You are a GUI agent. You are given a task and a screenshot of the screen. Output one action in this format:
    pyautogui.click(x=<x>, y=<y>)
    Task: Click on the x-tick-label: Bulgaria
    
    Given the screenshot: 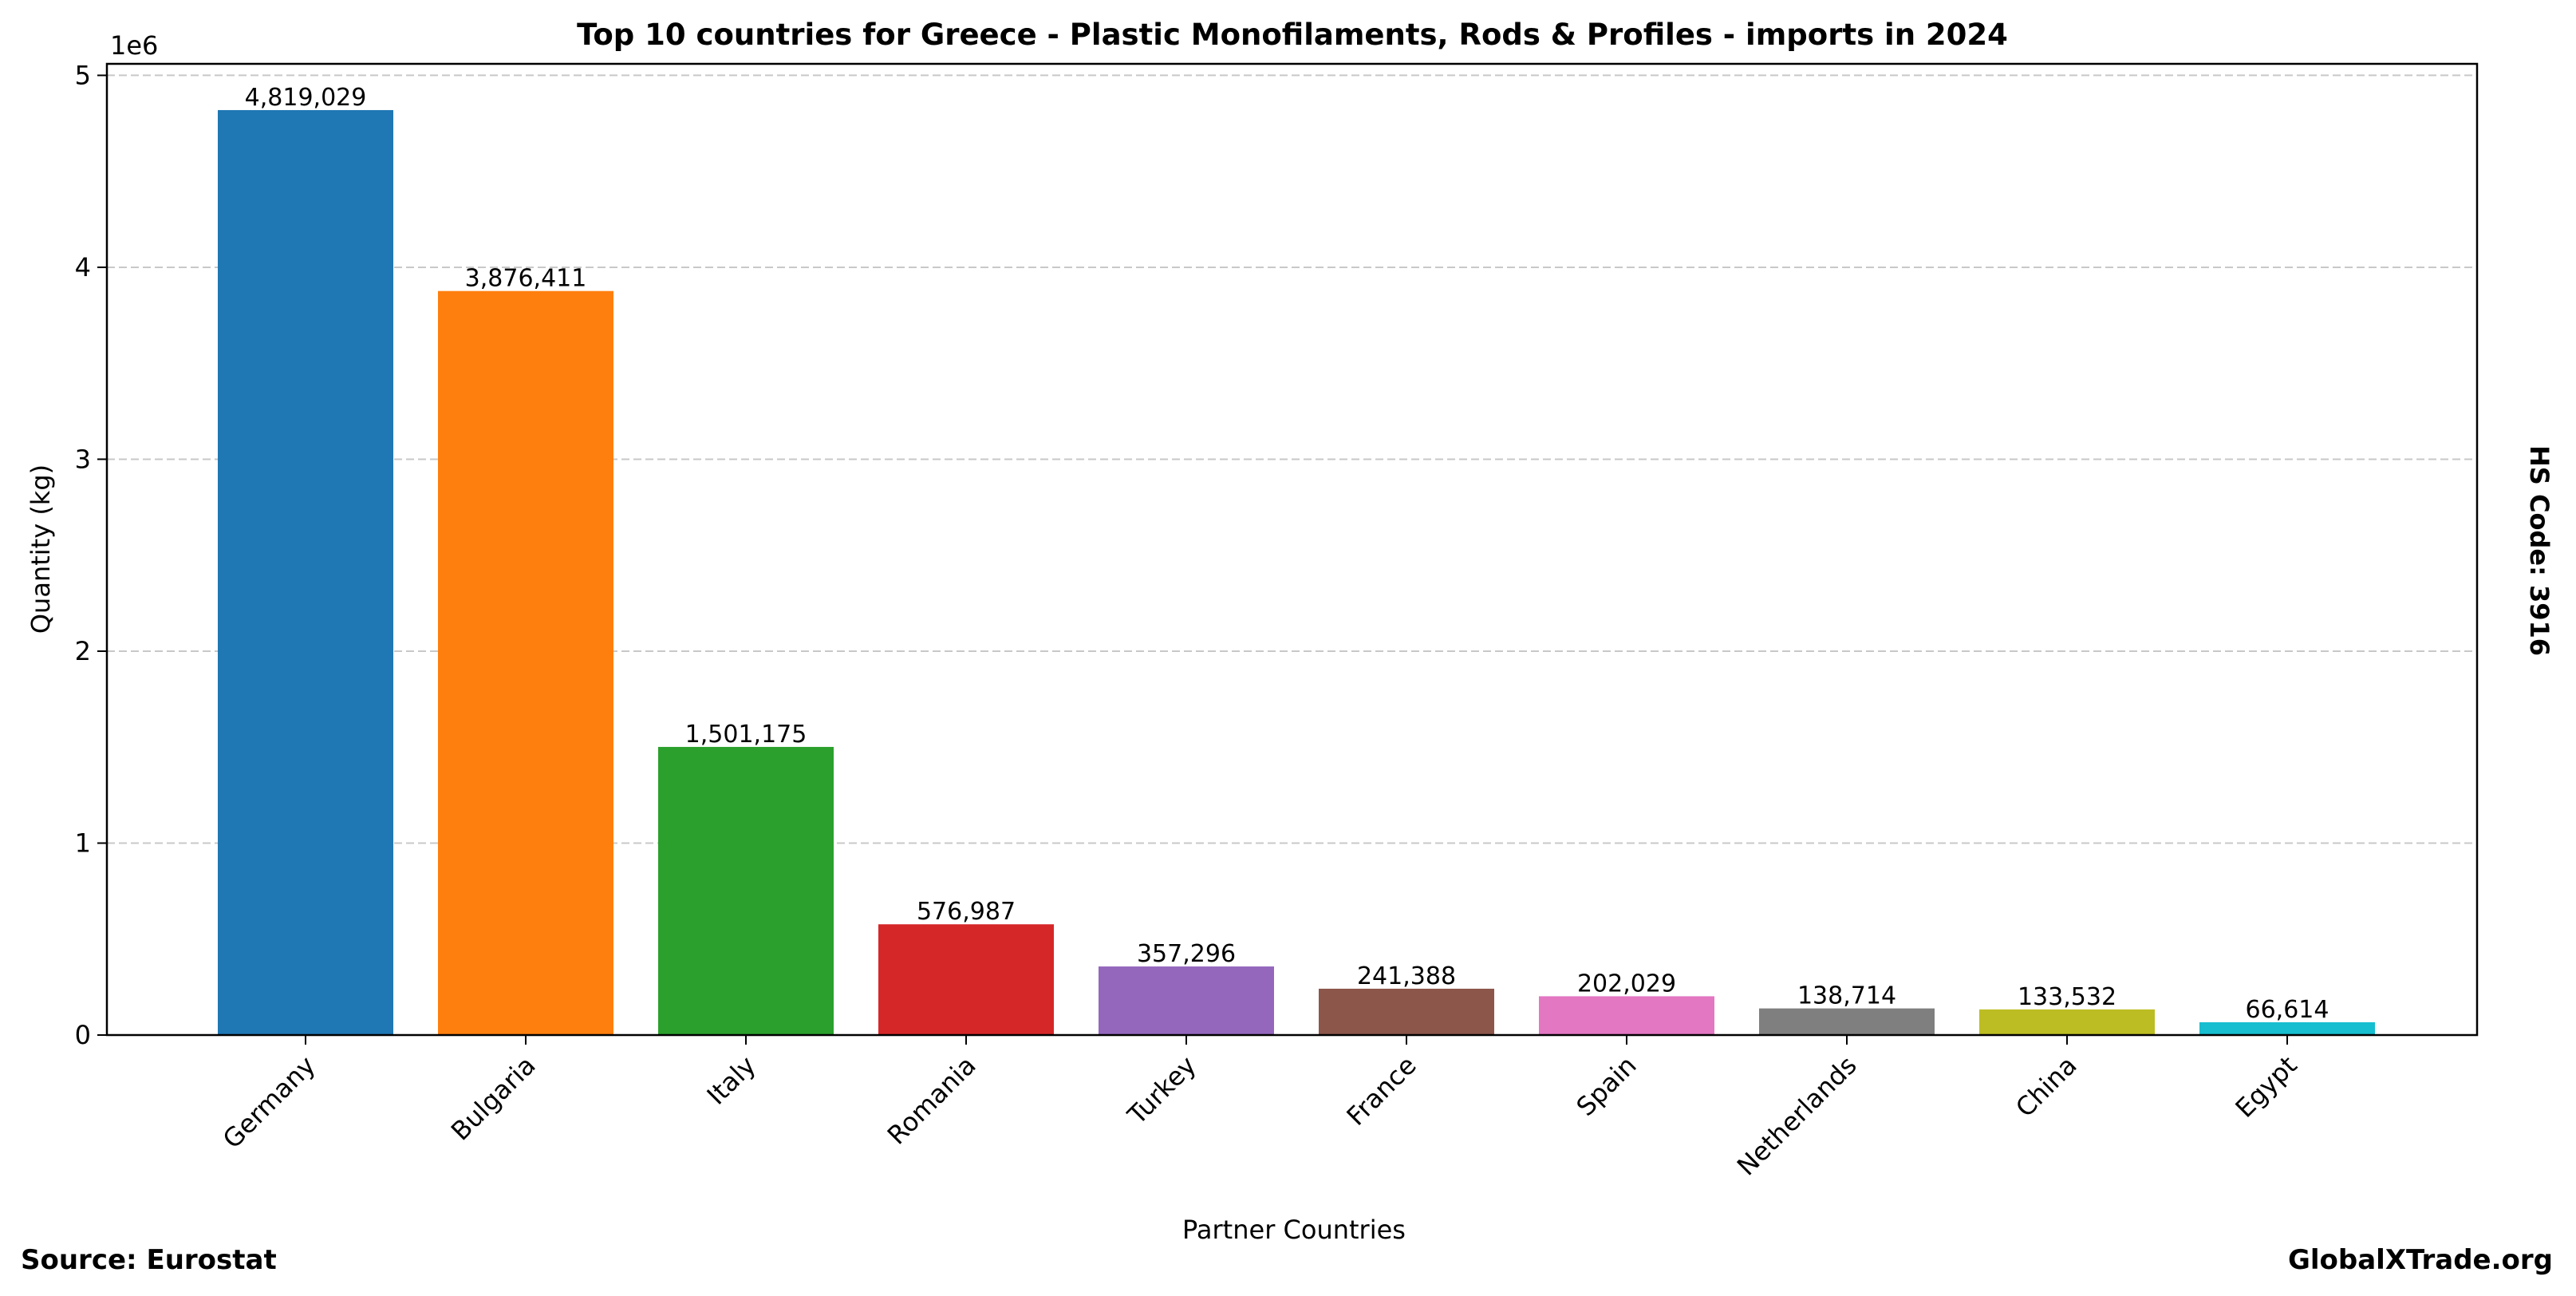 What is the action you would take?
    pyautogui.click(x=494, y=1098)
    